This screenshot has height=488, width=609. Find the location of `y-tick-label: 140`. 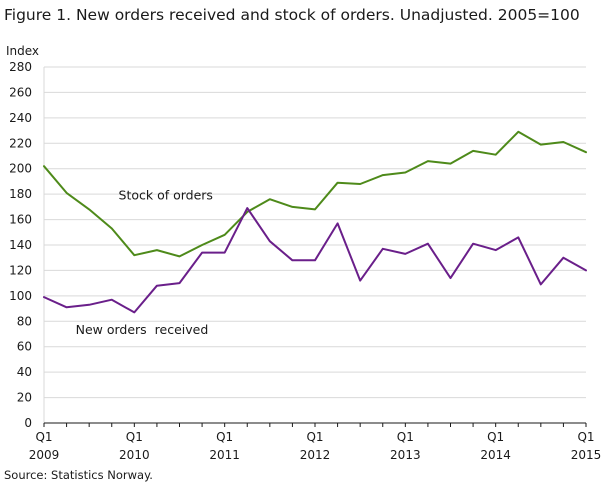

y-tick-label: 140 is located at coordinates (20, 245).